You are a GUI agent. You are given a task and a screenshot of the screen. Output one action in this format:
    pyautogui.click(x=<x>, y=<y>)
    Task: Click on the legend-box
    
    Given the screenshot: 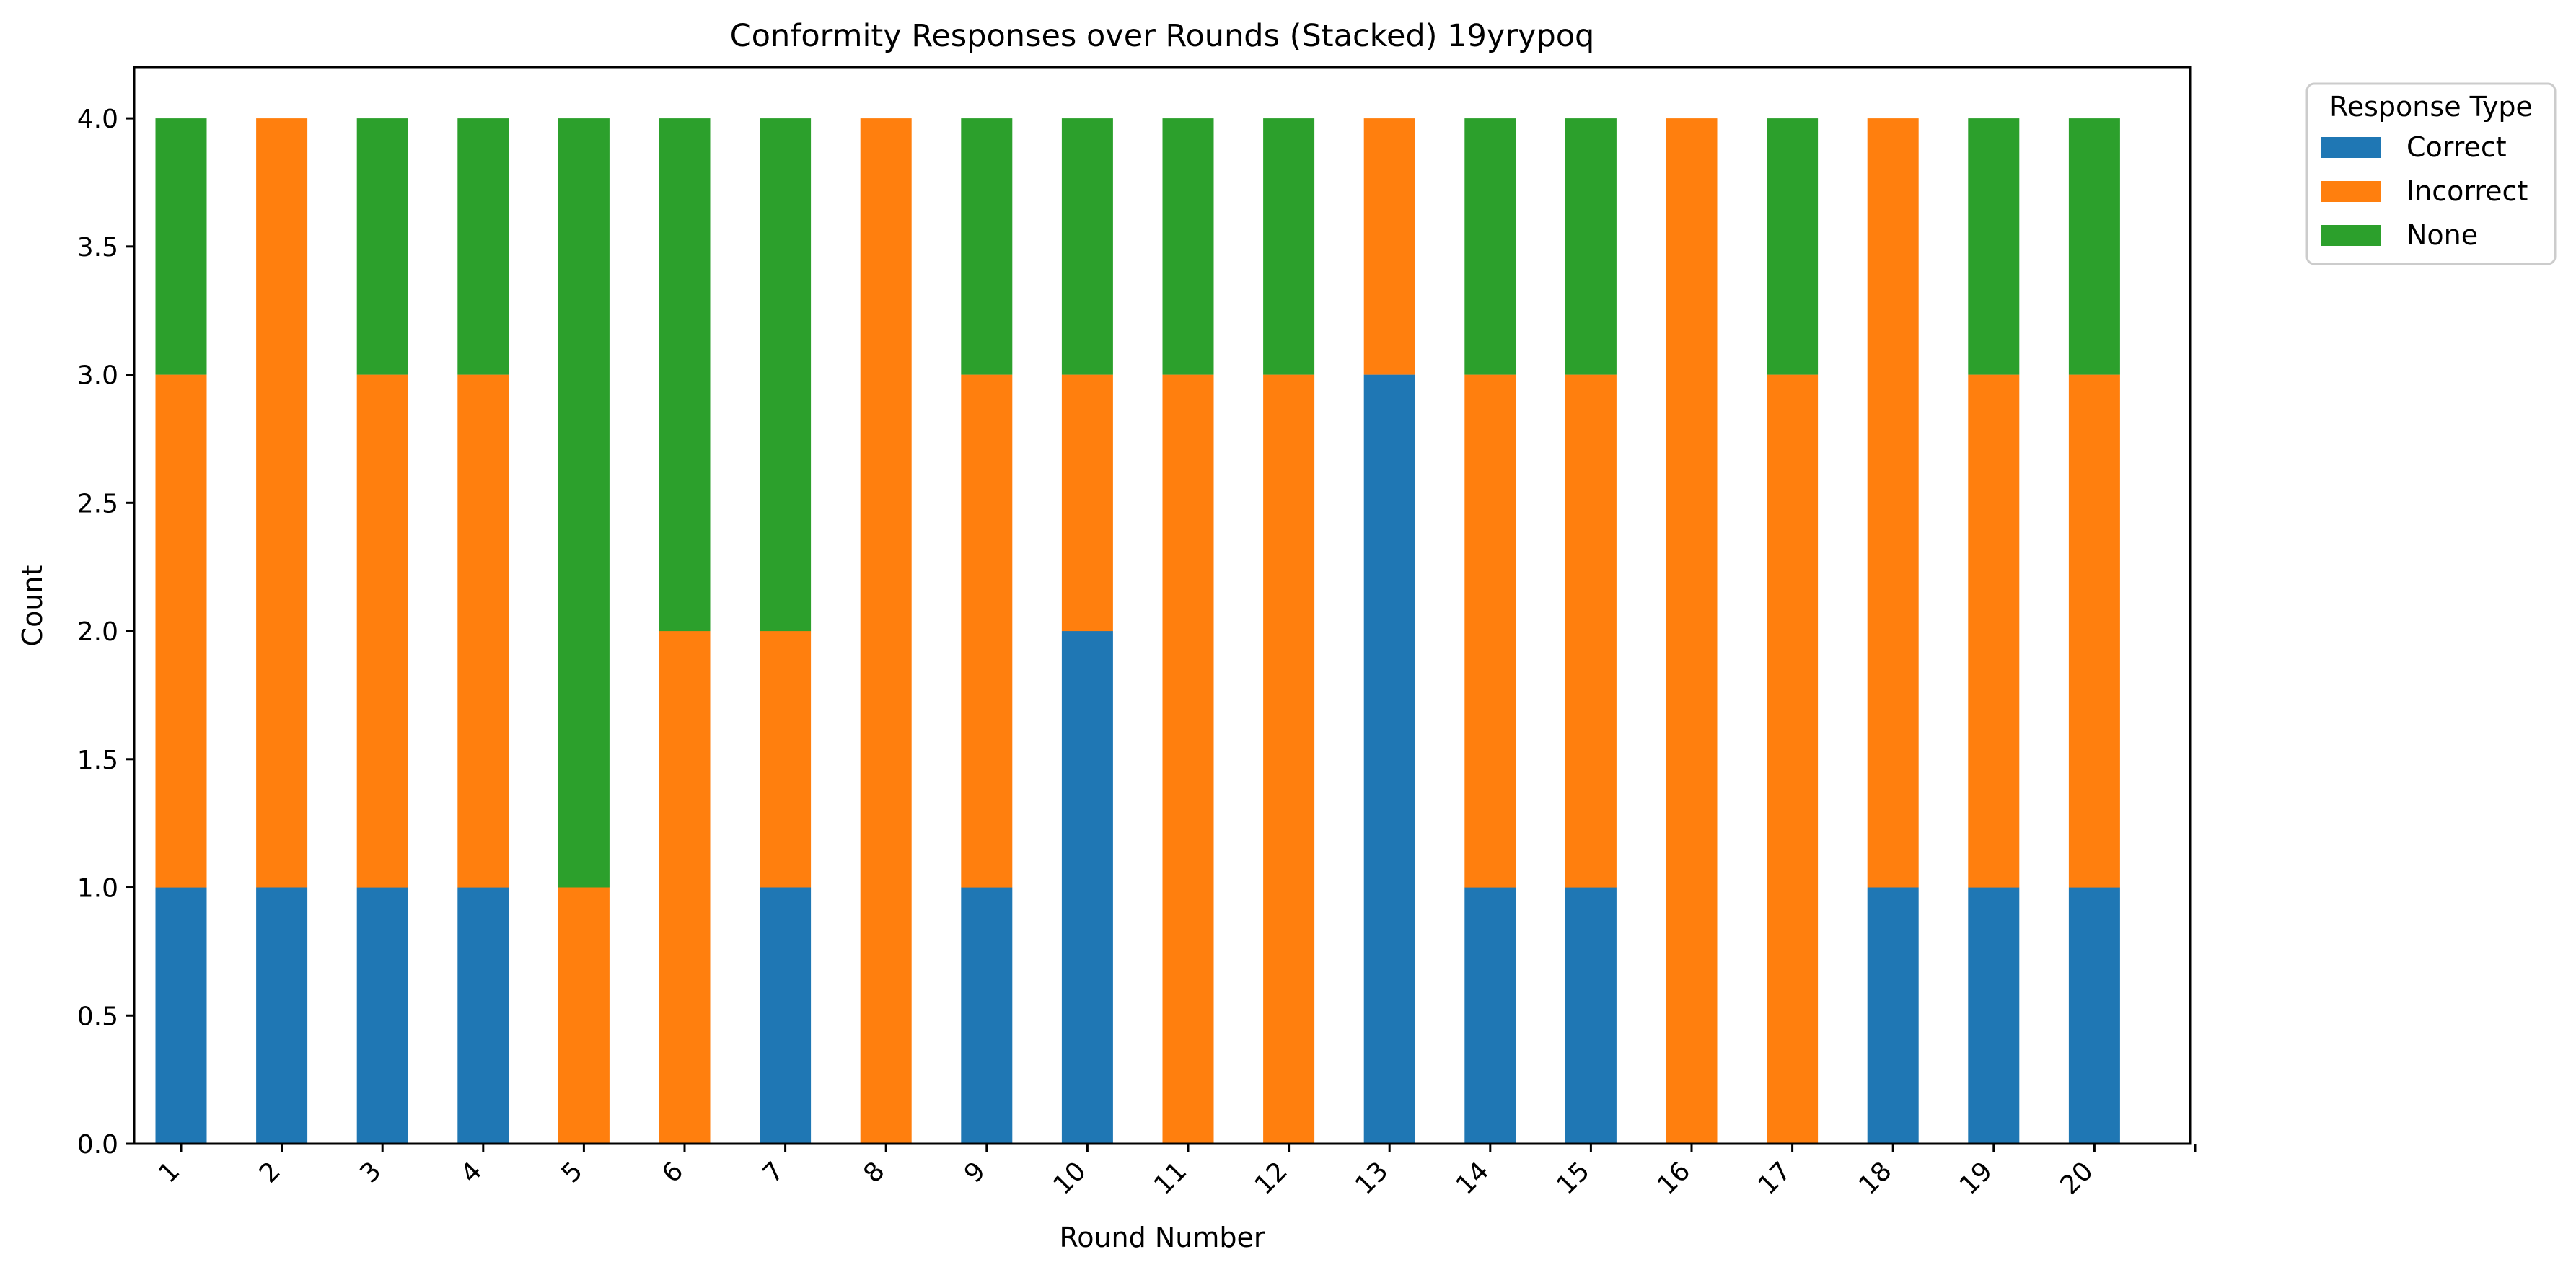 What is the action you would take?
    pyautogui.click(x=2431, y=173)
    